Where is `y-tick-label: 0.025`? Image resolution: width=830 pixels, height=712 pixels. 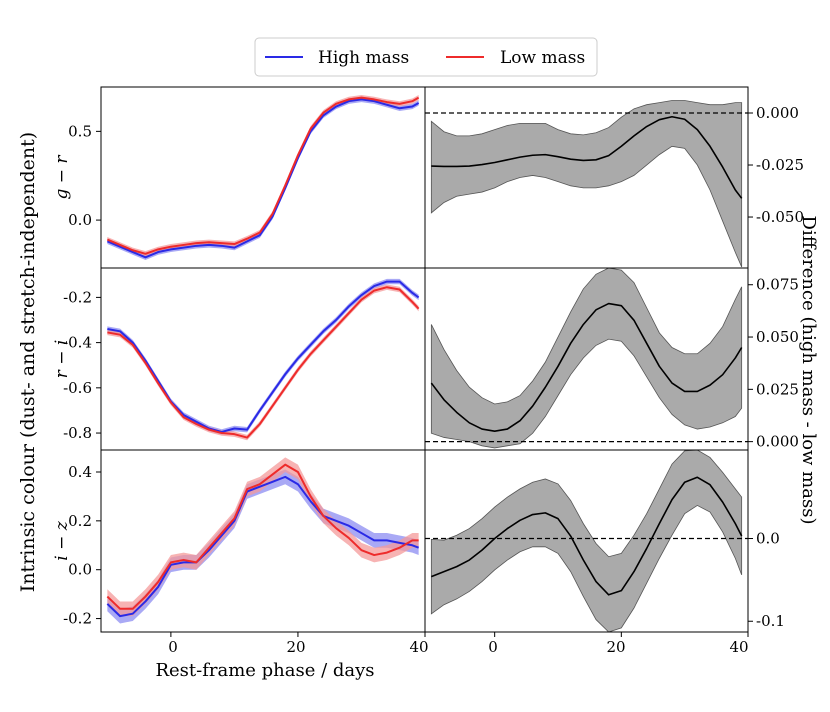
y-tick-label: 0.025 is located at coordinates (777, 389).